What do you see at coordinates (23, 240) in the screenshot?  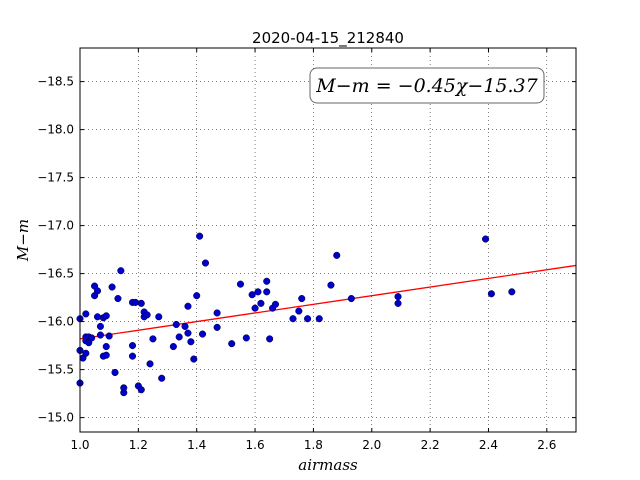 I see `y-axis-label: M−m` at bounding box center [23, 240].